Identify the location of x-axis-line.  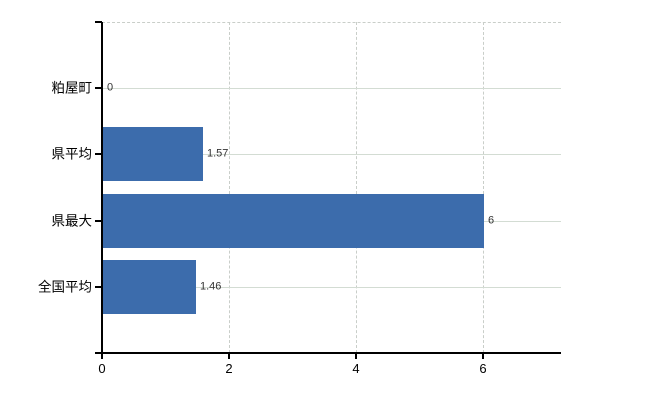
(328, 353).